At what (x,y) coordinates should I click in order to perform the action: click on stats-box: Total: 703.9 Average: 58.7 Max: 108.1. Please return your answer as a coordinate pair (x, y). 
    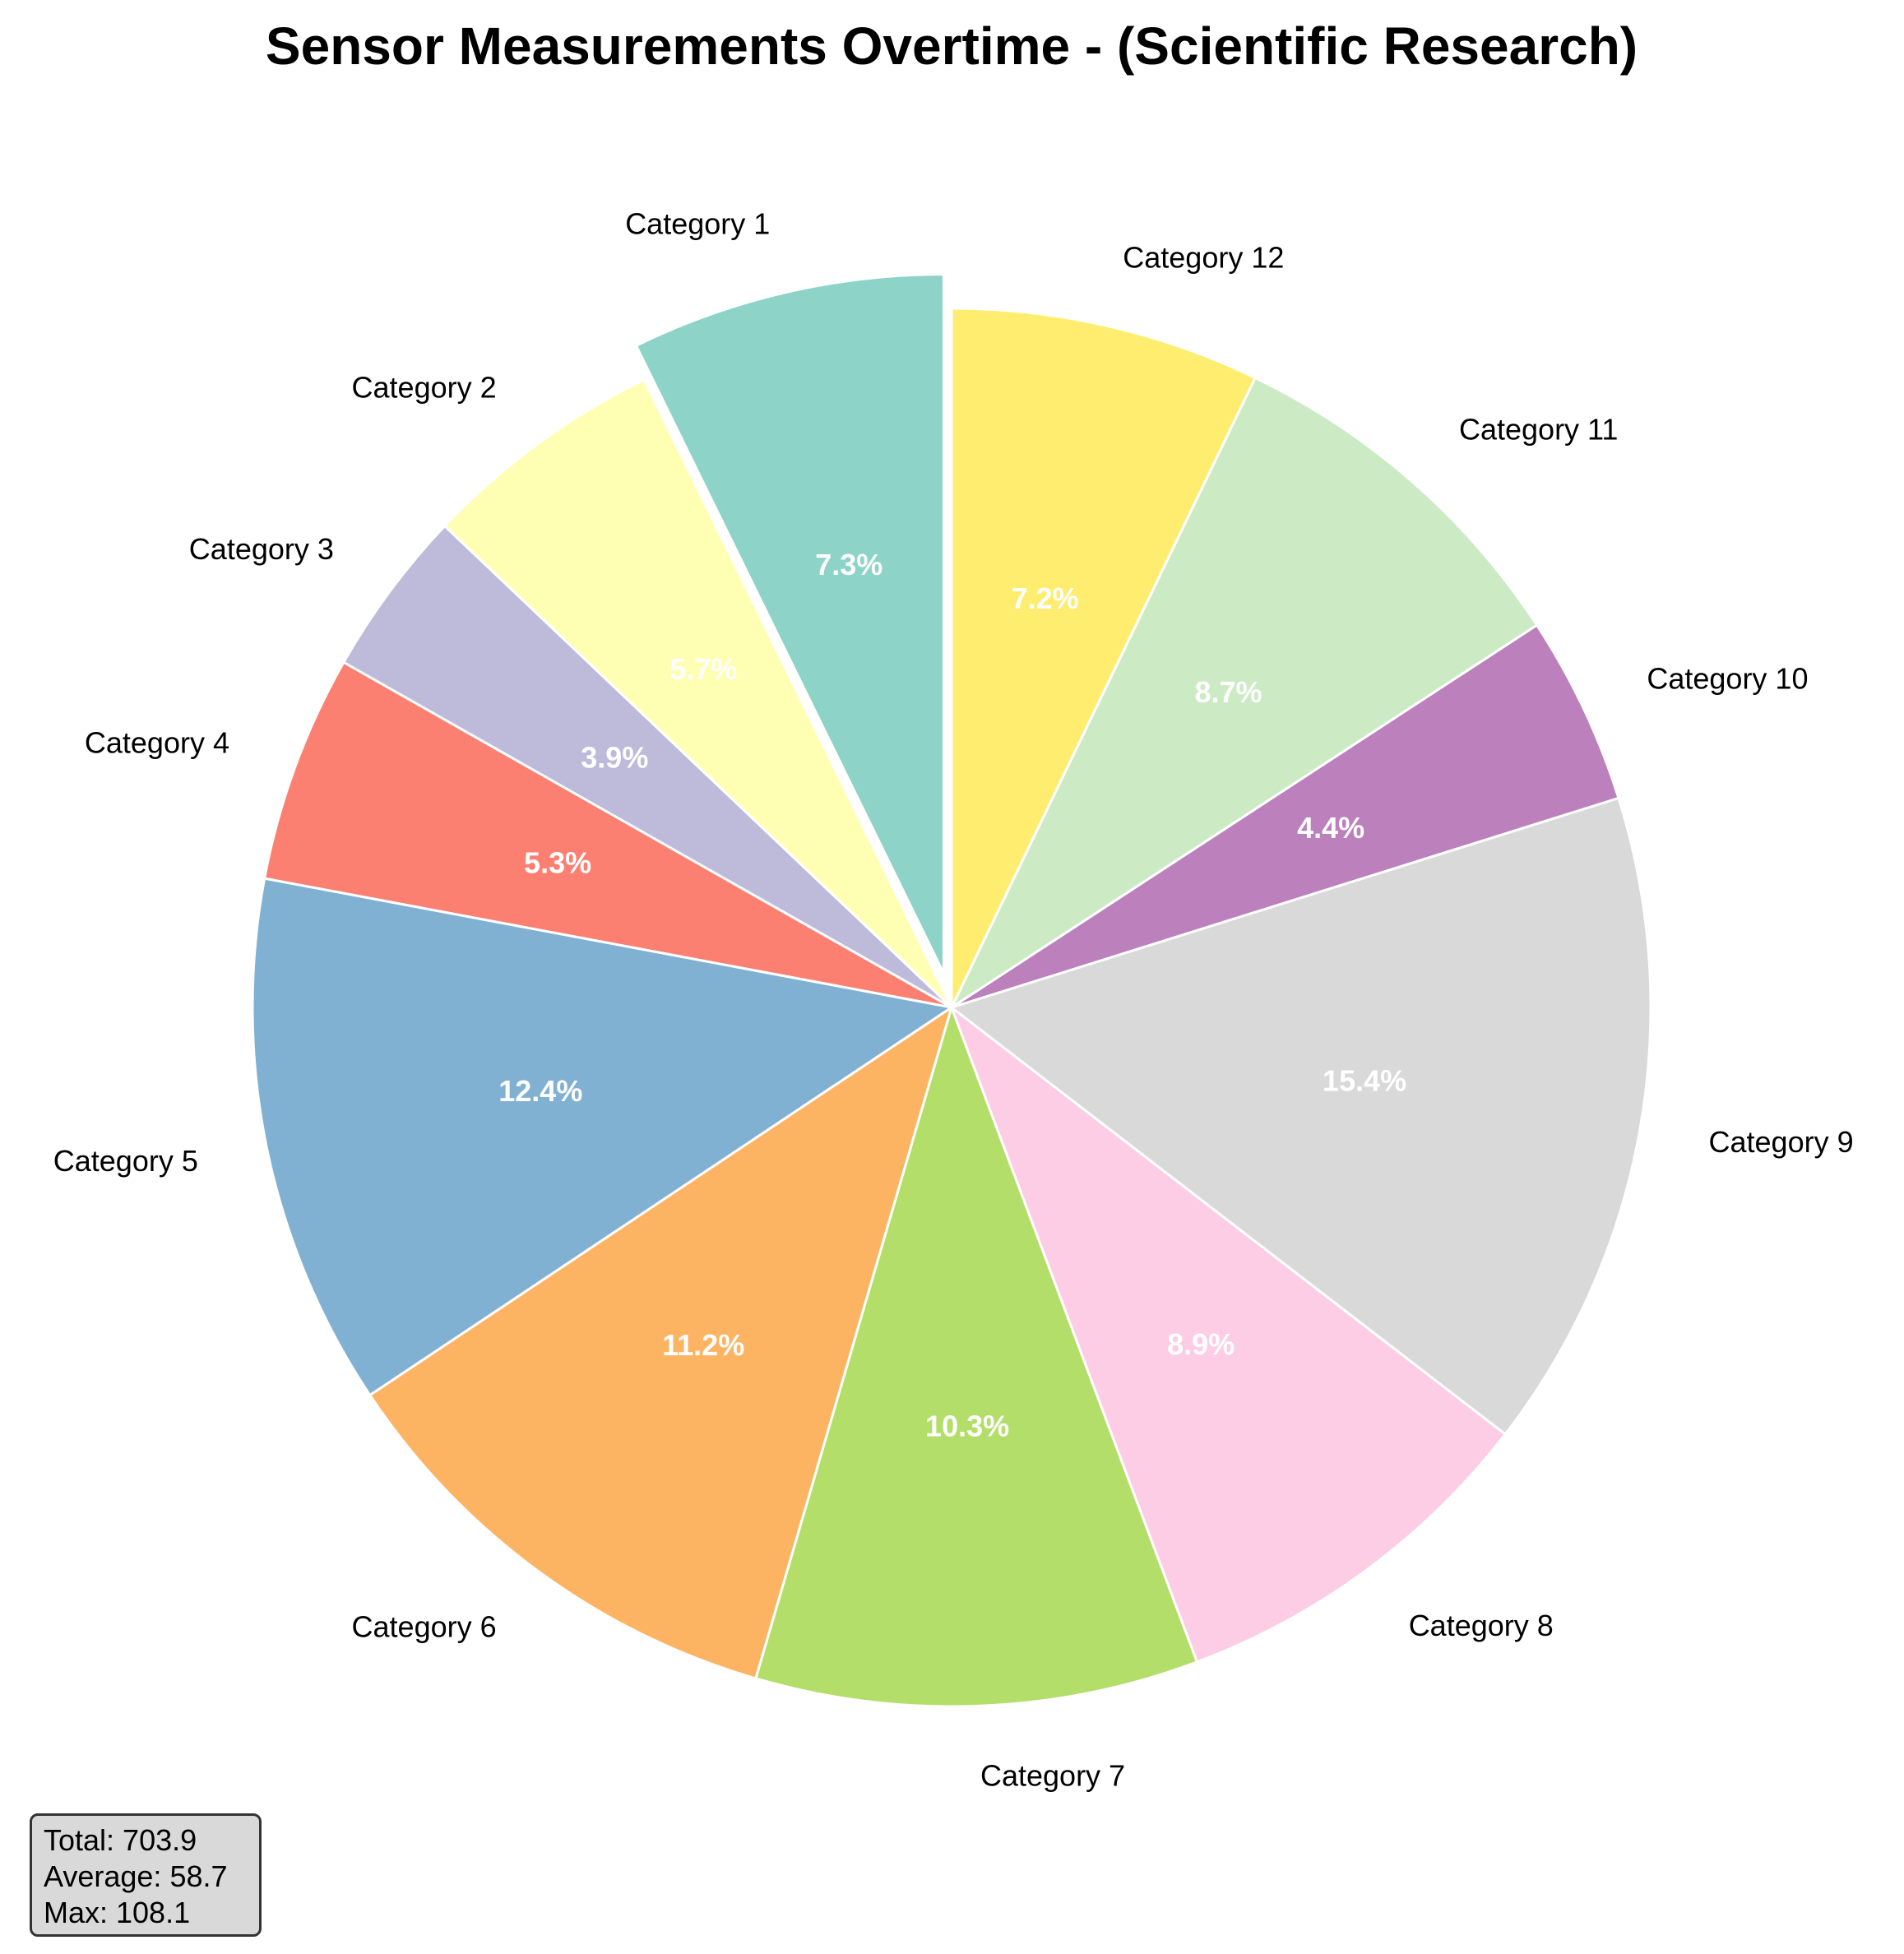
    Looking at the image, I should click on (146, 1875).